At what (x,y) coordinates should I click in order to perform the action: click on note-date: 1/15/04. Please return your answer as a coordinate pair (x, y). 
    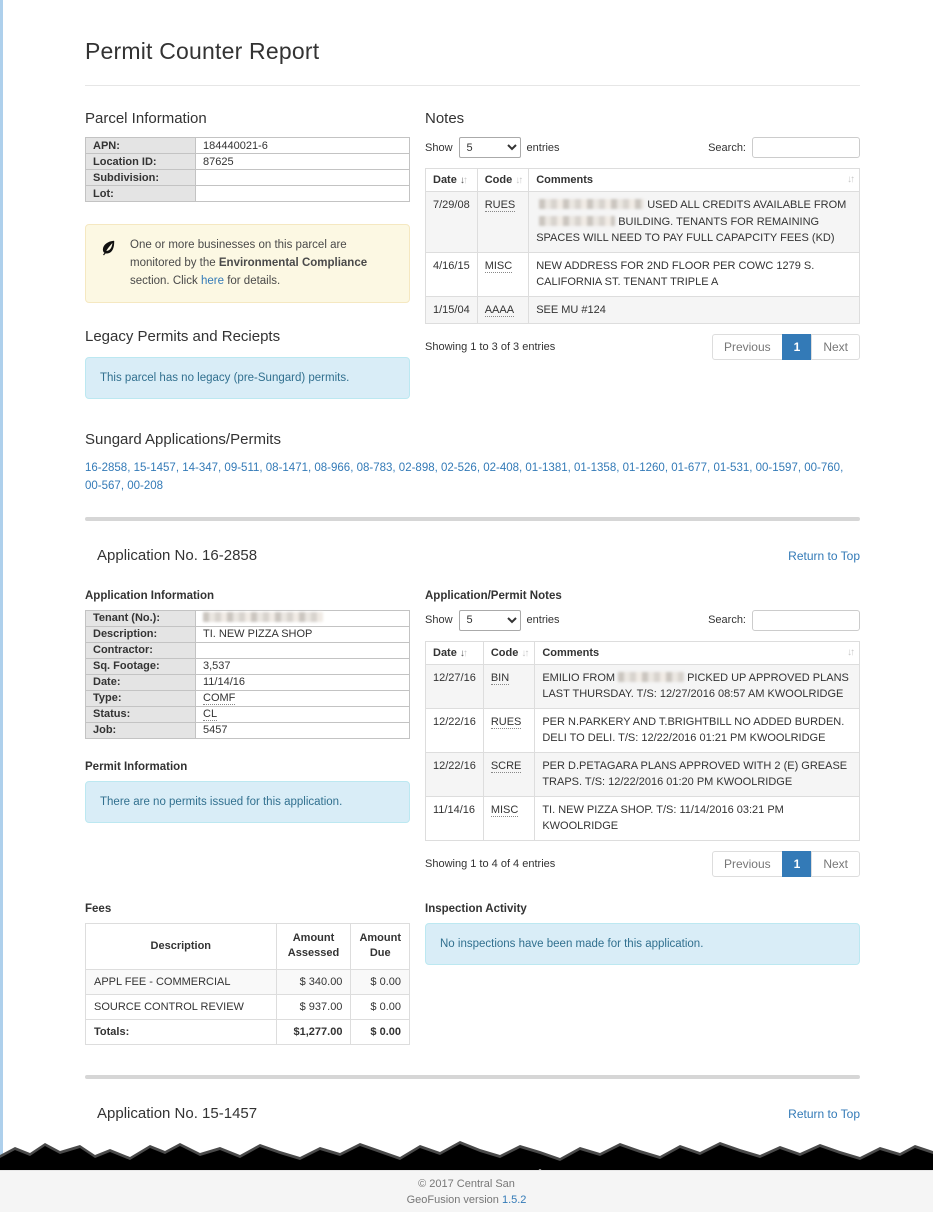
    Looking at the image, I should click on (451, 309).